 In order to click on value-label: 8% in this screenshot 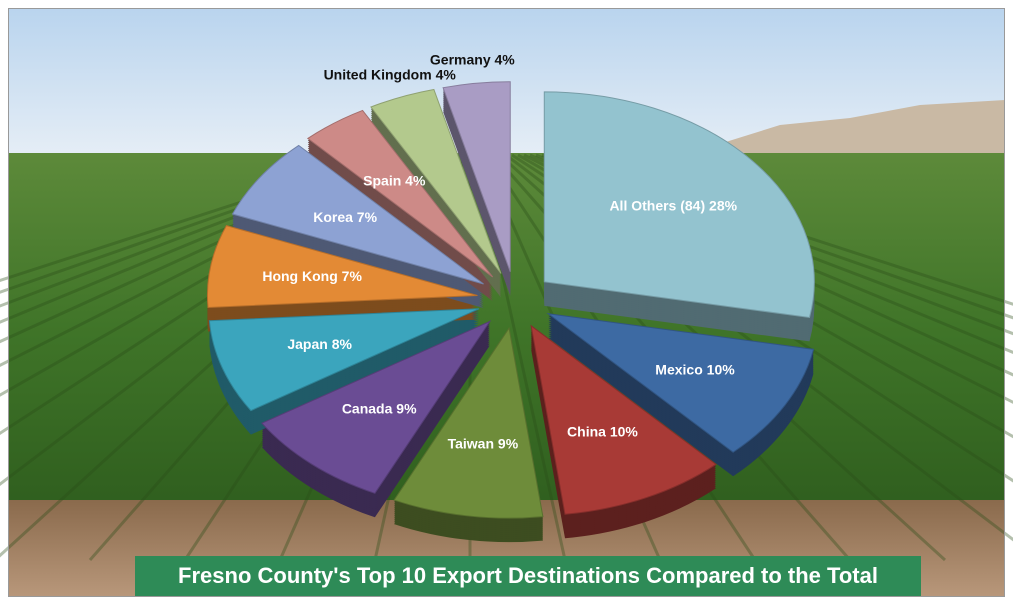, I will do `click(342, 344)`.